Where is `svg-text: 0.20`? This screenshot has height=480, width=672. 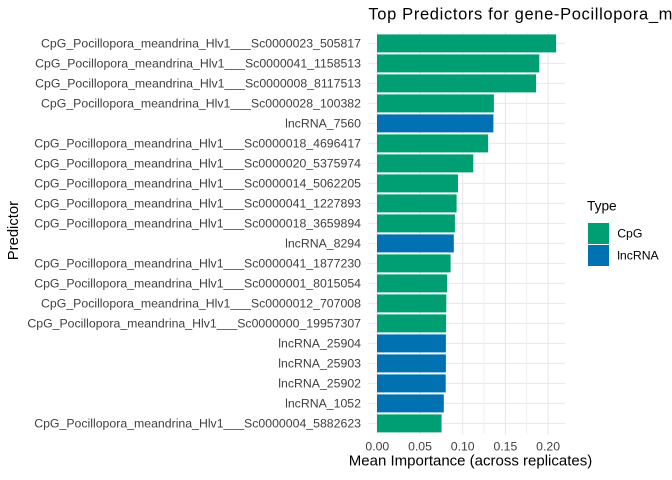 svg-text: 0.20 is located at coordinates (548, 446).